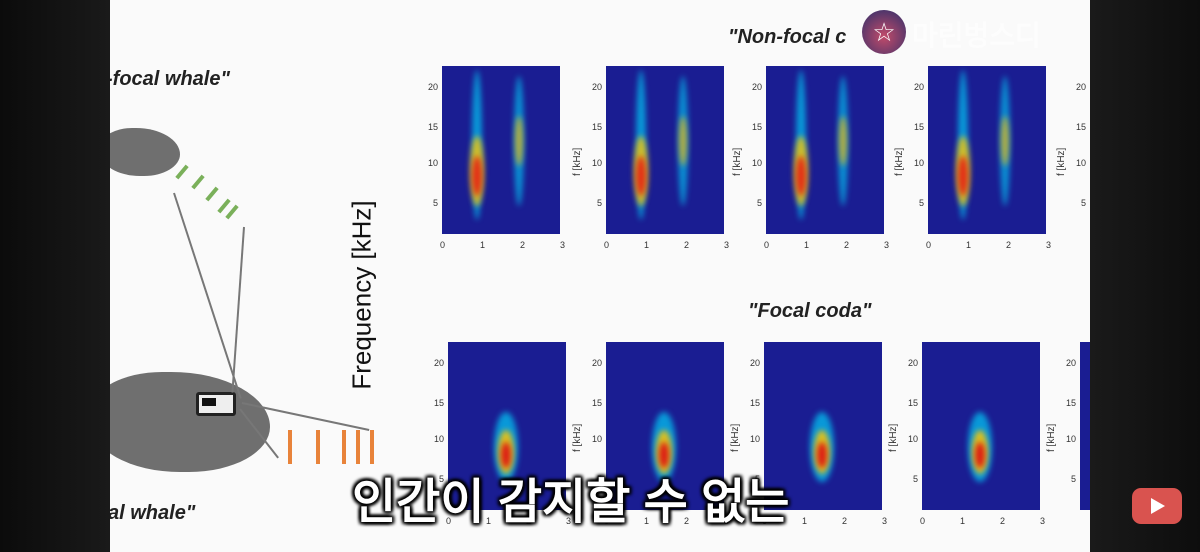 The image size is (1200, 552). I want to click on channel-logo: ☆, so click(884, 32).